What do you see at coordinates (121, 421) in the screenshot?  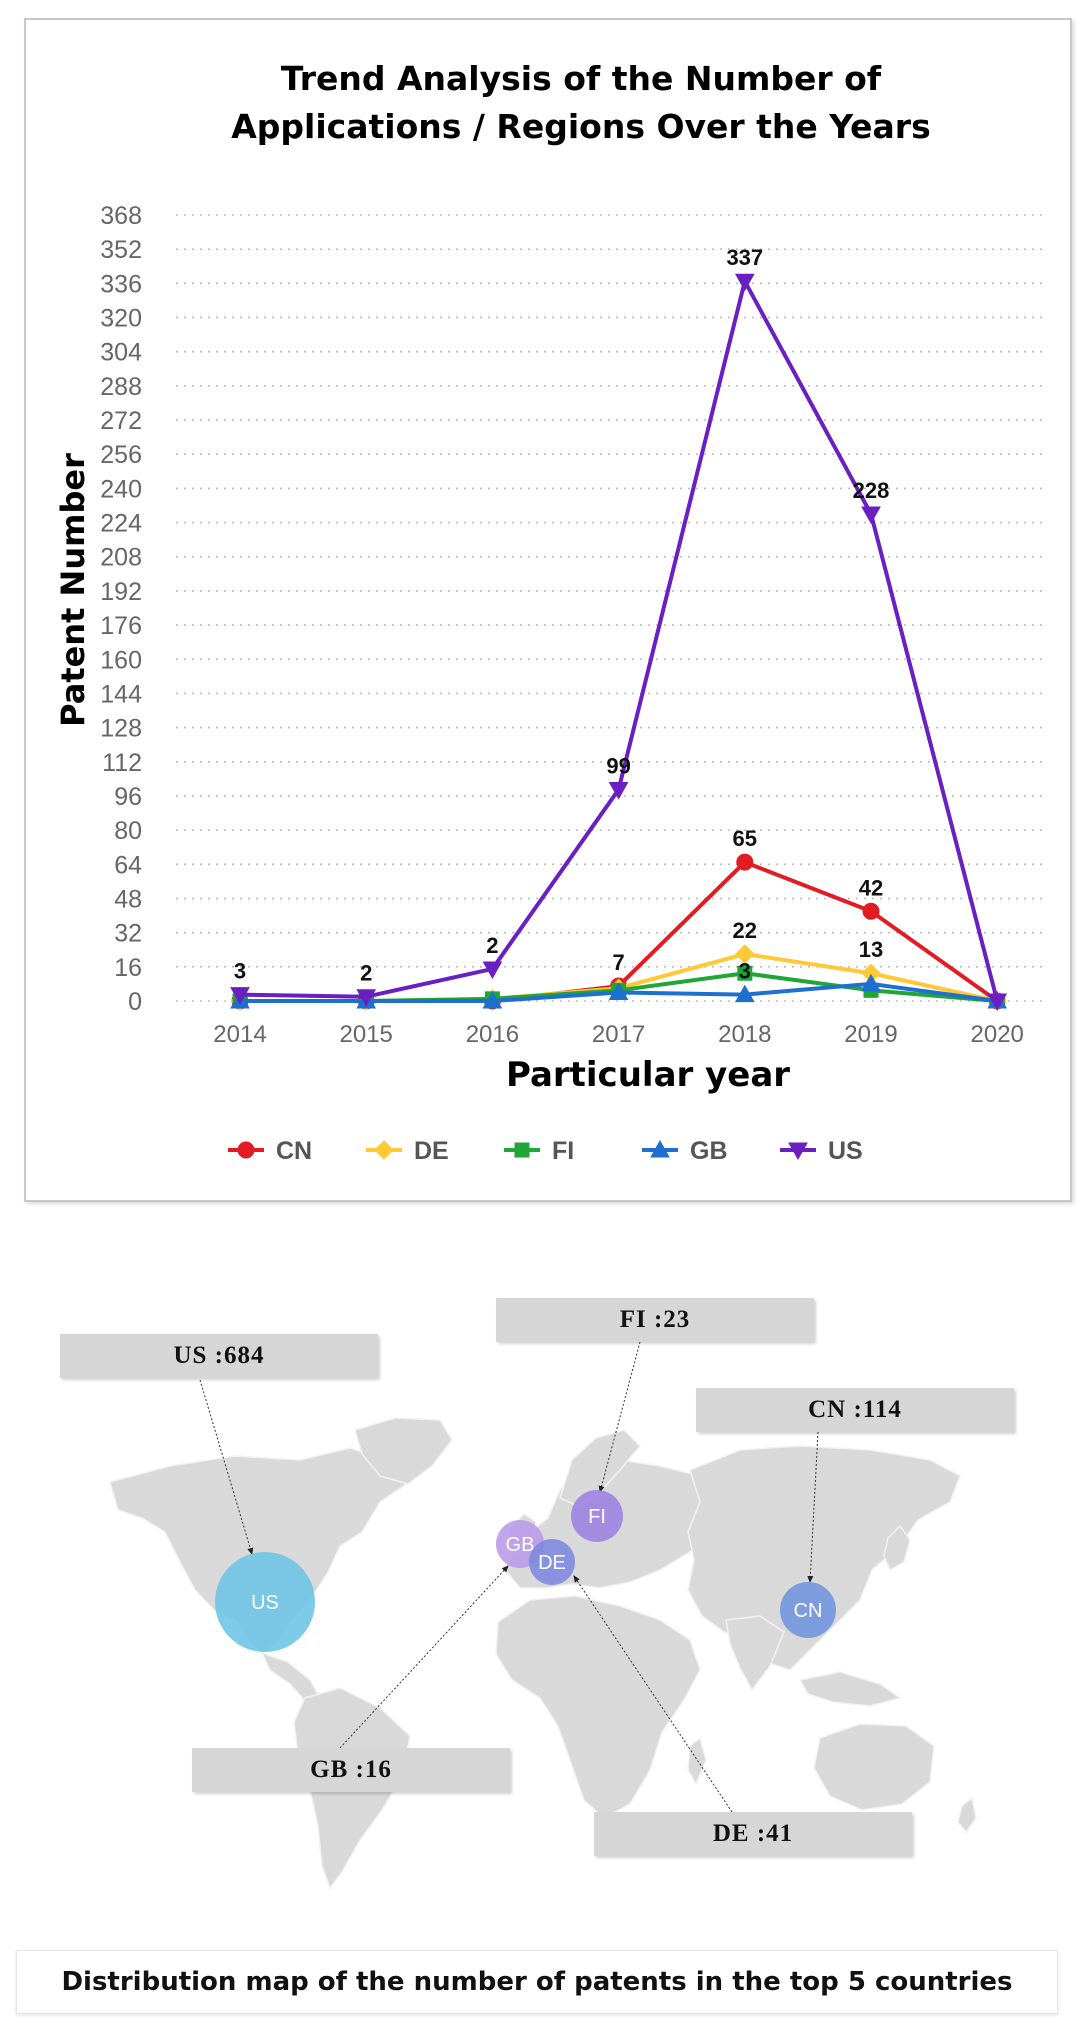 I see `y-tick-label: 272` at bounding box center [121, 421].